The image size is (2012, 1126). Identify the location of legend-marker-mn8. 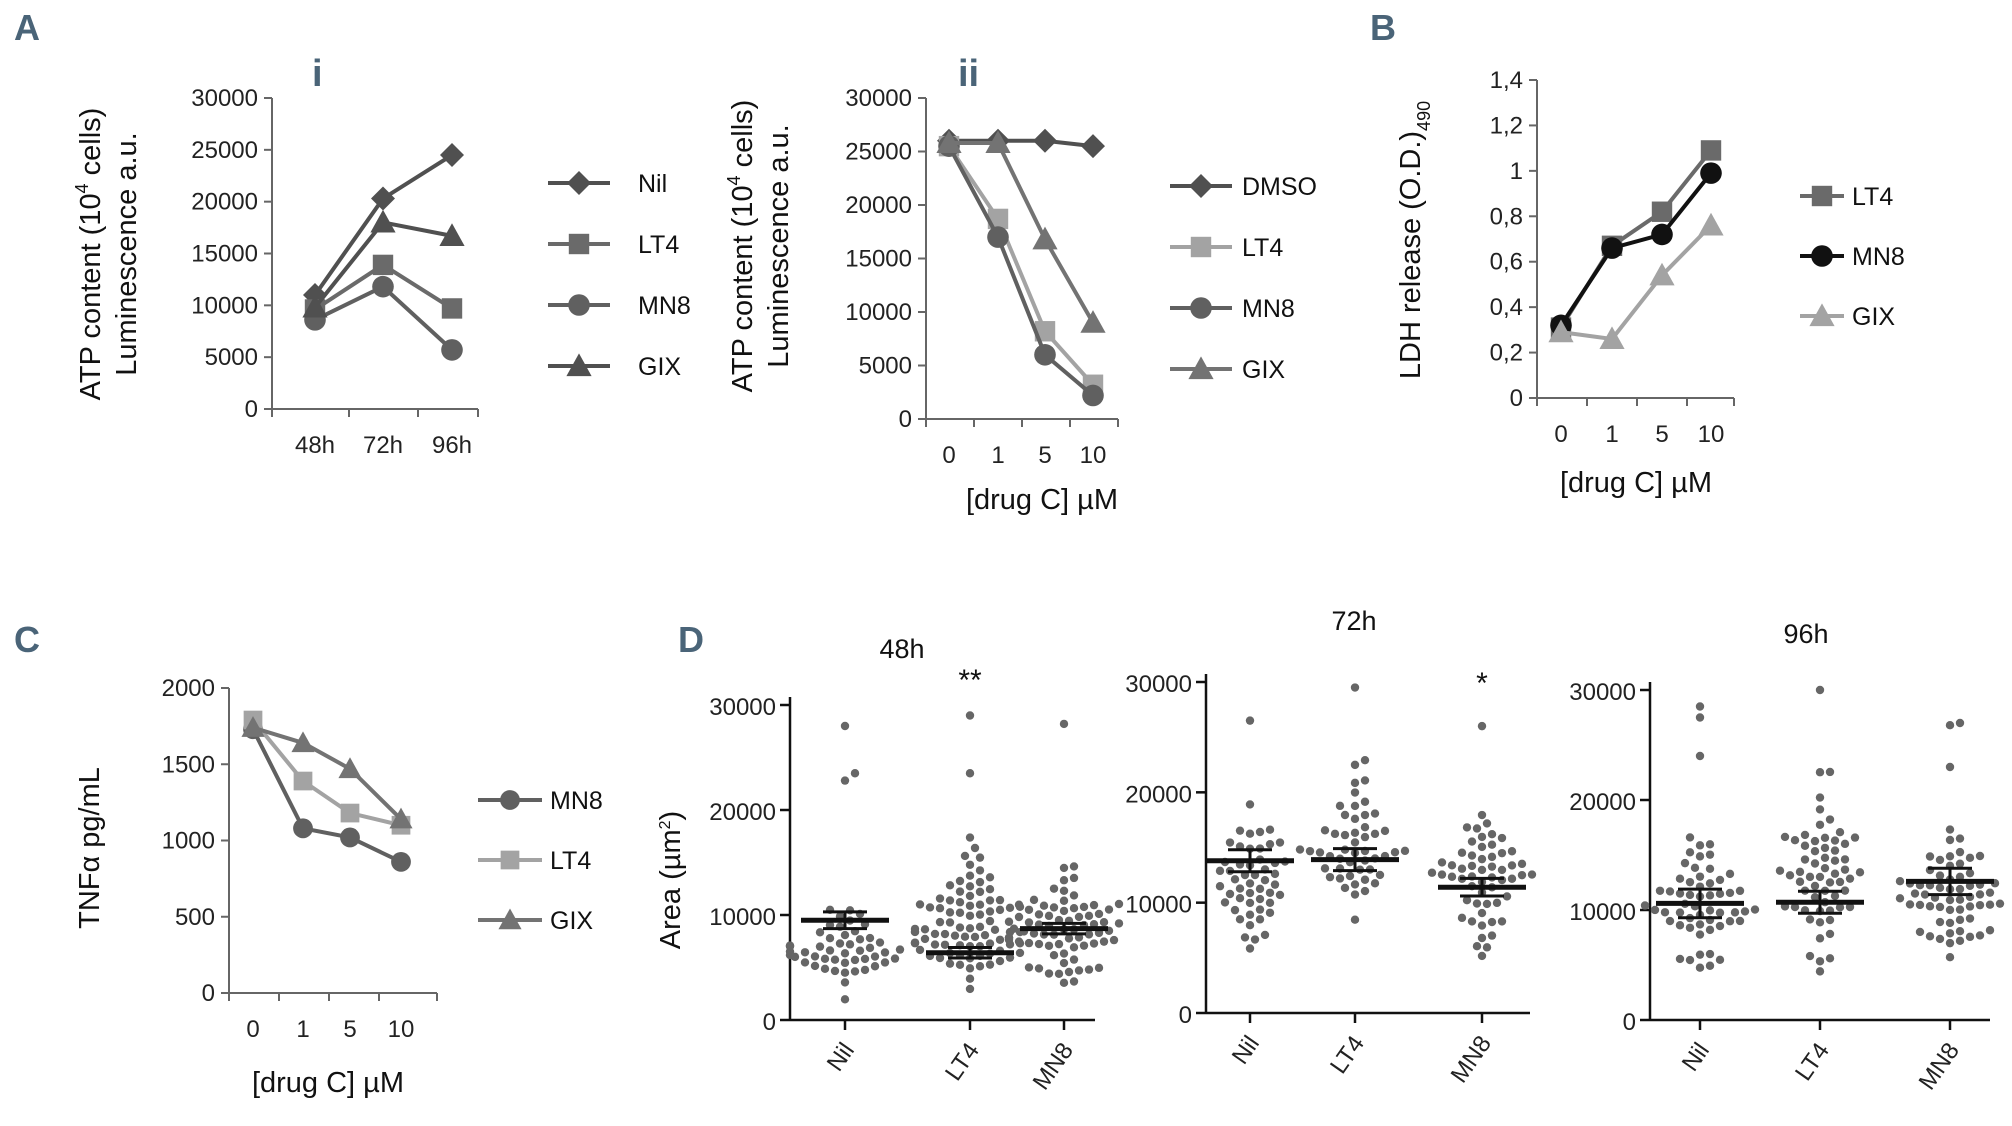
(1201, 308).